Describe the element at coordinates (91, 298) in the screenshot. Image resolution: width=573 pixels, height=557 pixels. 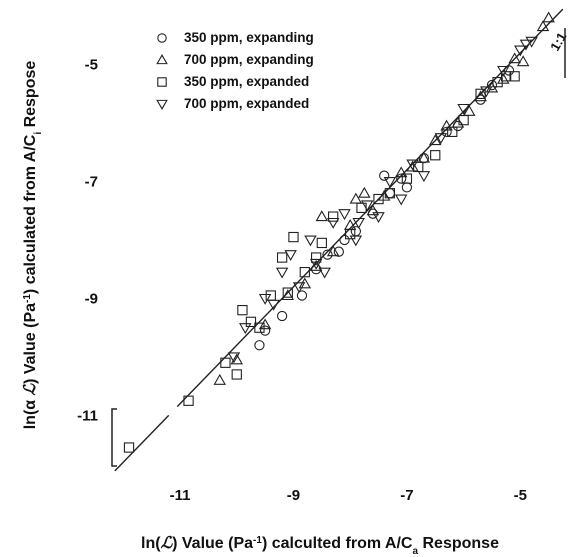
I see `y-tick-label: -9` at that location.